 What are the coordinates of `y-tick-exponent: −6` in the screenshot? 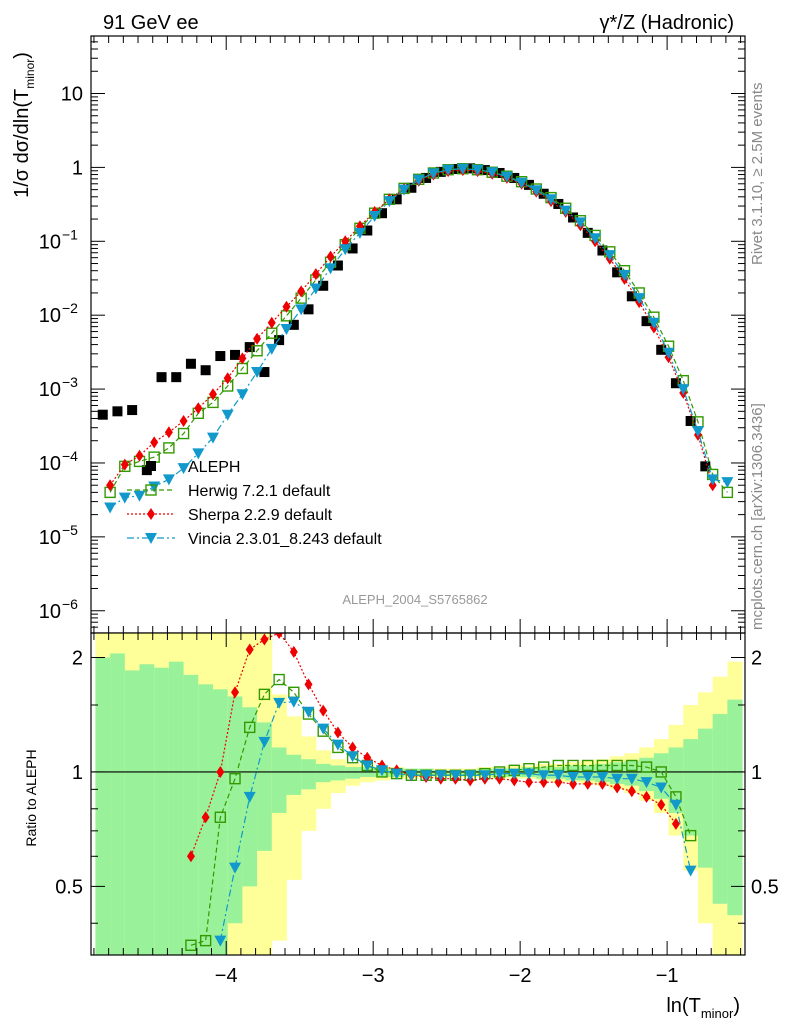 It's located at (70, 604).